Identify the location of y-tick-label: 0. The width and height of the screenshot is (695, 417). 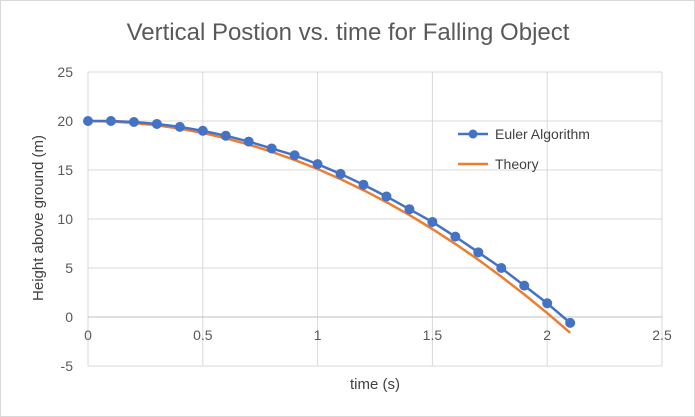
(69, 317).